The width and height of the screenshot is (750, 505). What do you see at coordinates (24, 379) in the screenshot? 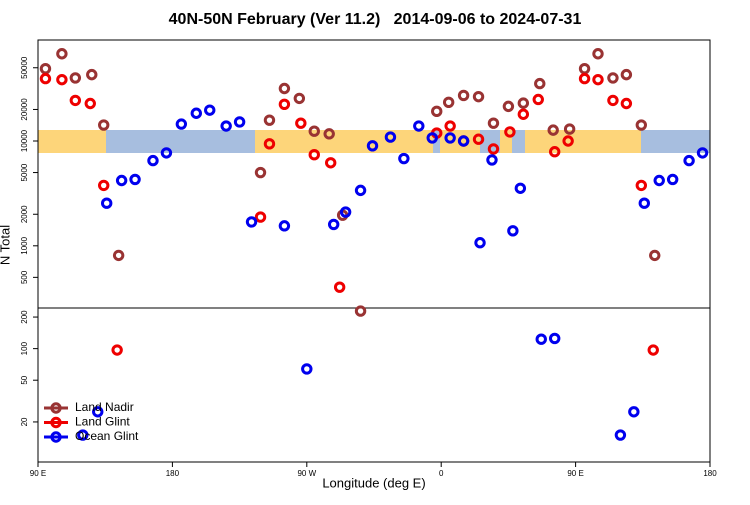
I see `y-tick-label: 50` at bounding box center [24, 379].